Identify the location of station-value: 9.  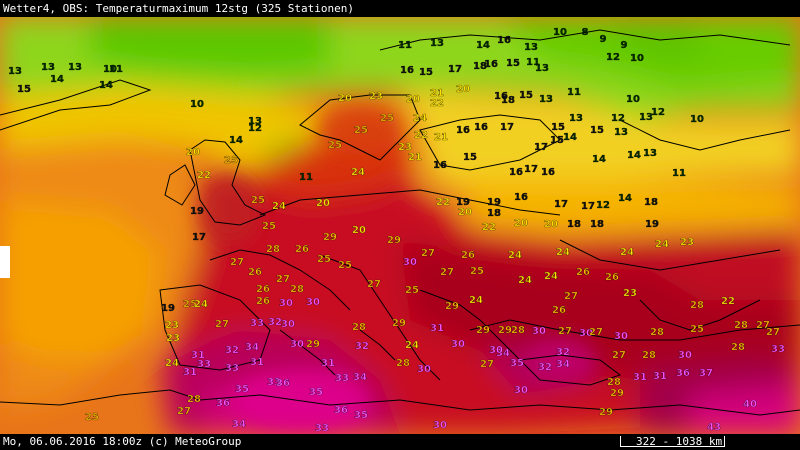
(624, 45).